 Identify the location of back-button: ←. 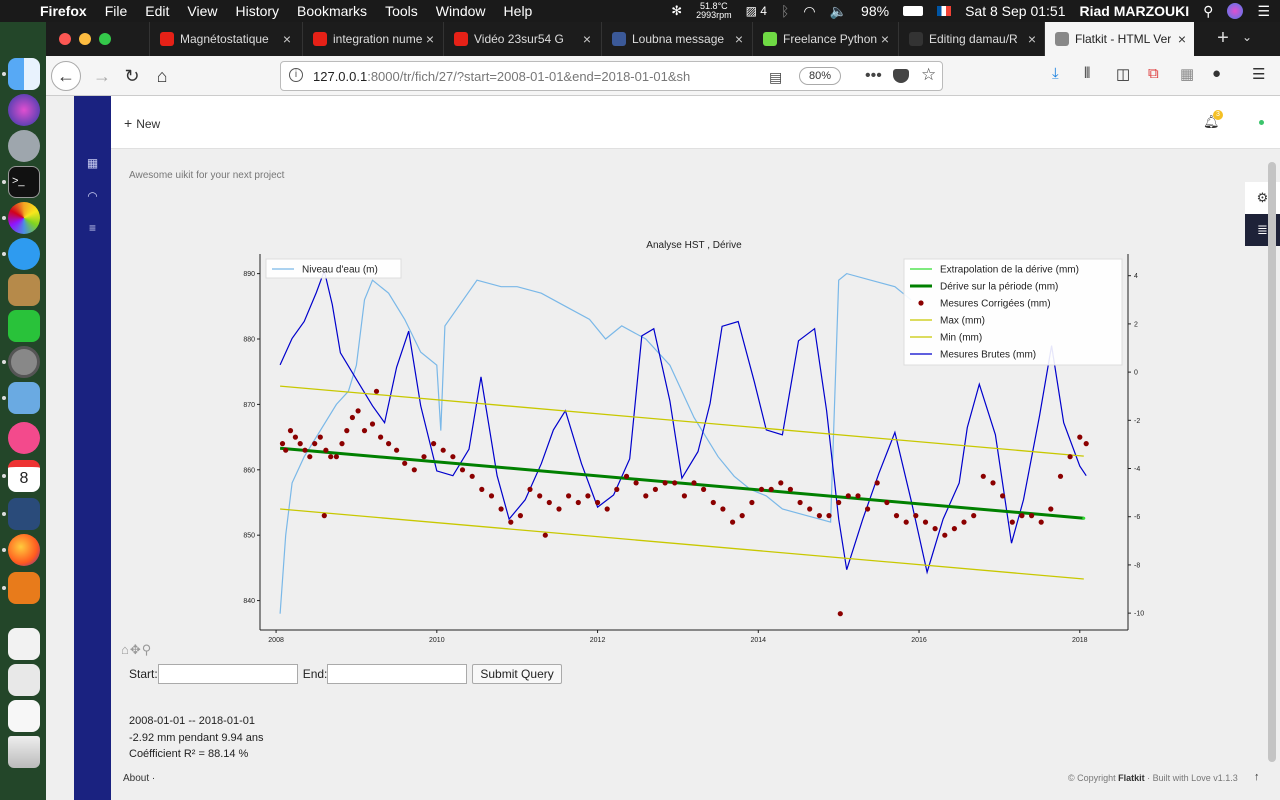
(66, 76).